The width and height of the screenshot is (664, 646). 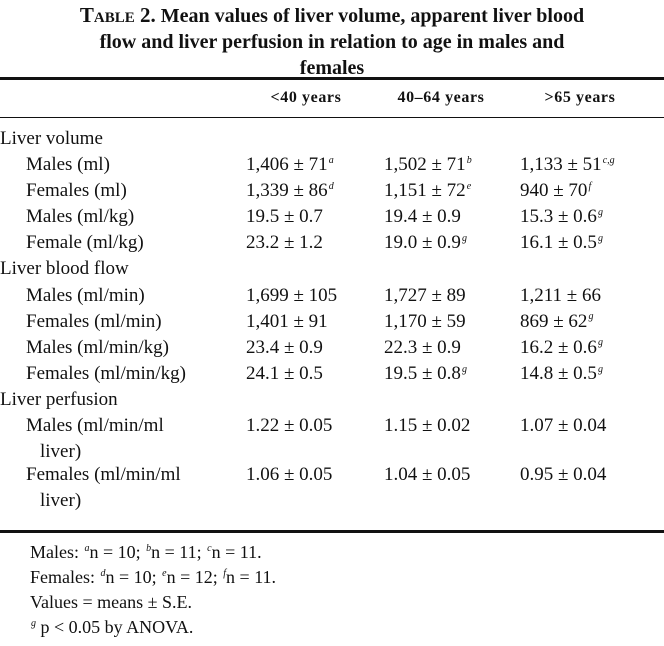 What do you see at coordinates (290, 191) in the screenshot?
I see `table-cell: 1,339 ± 86d` at bounding box center [290, 191].